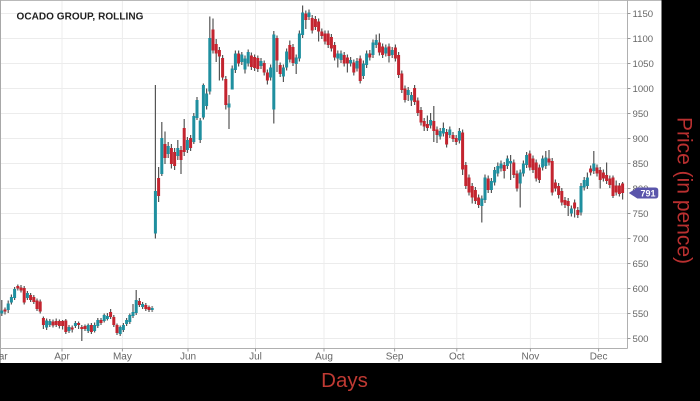 This screenshot has width=700, height=401. I want to click on svg-text: Dec, so click(599, 357).